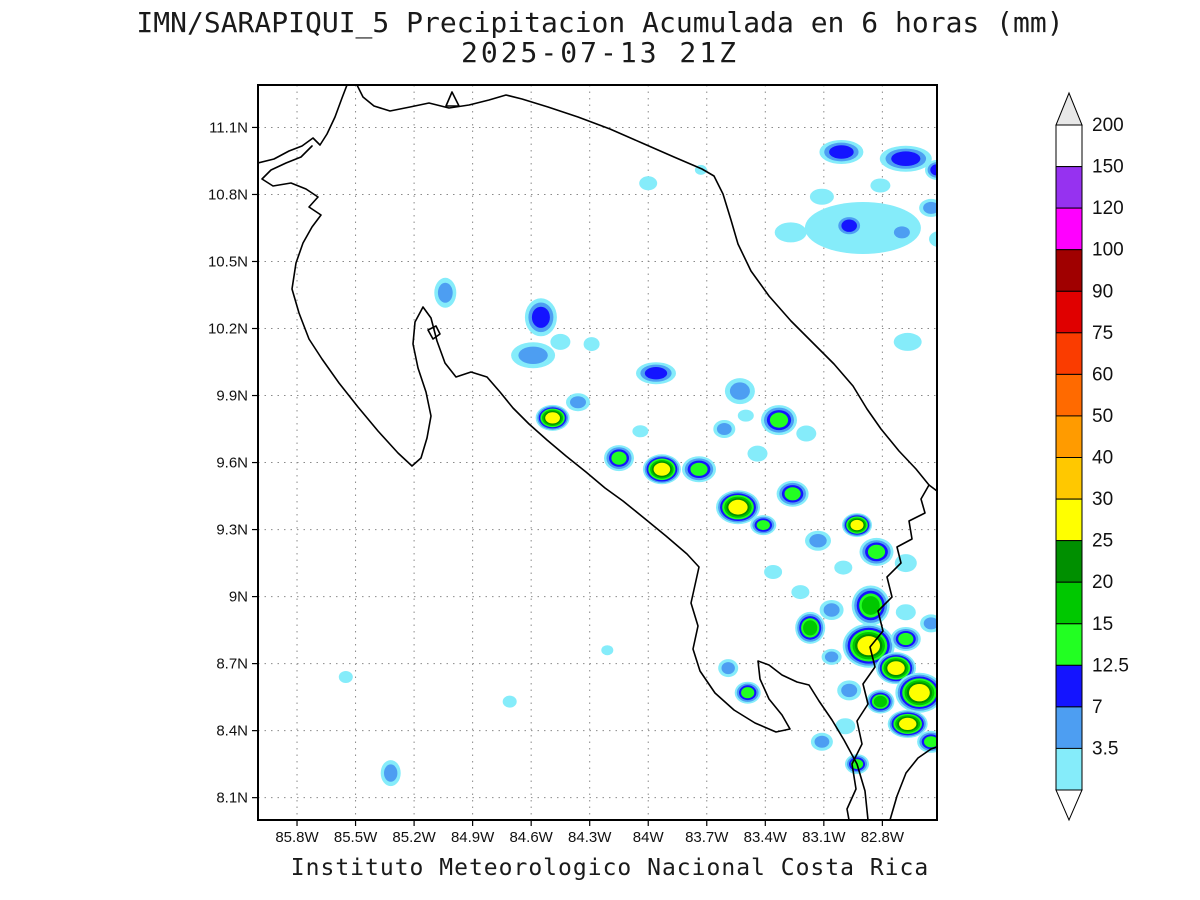 The width and height of the screenshot is (1200, 900). Describe the element at coordinates (1108, 250) in the screenshot. I see `colorbar-label: 100` at that location.